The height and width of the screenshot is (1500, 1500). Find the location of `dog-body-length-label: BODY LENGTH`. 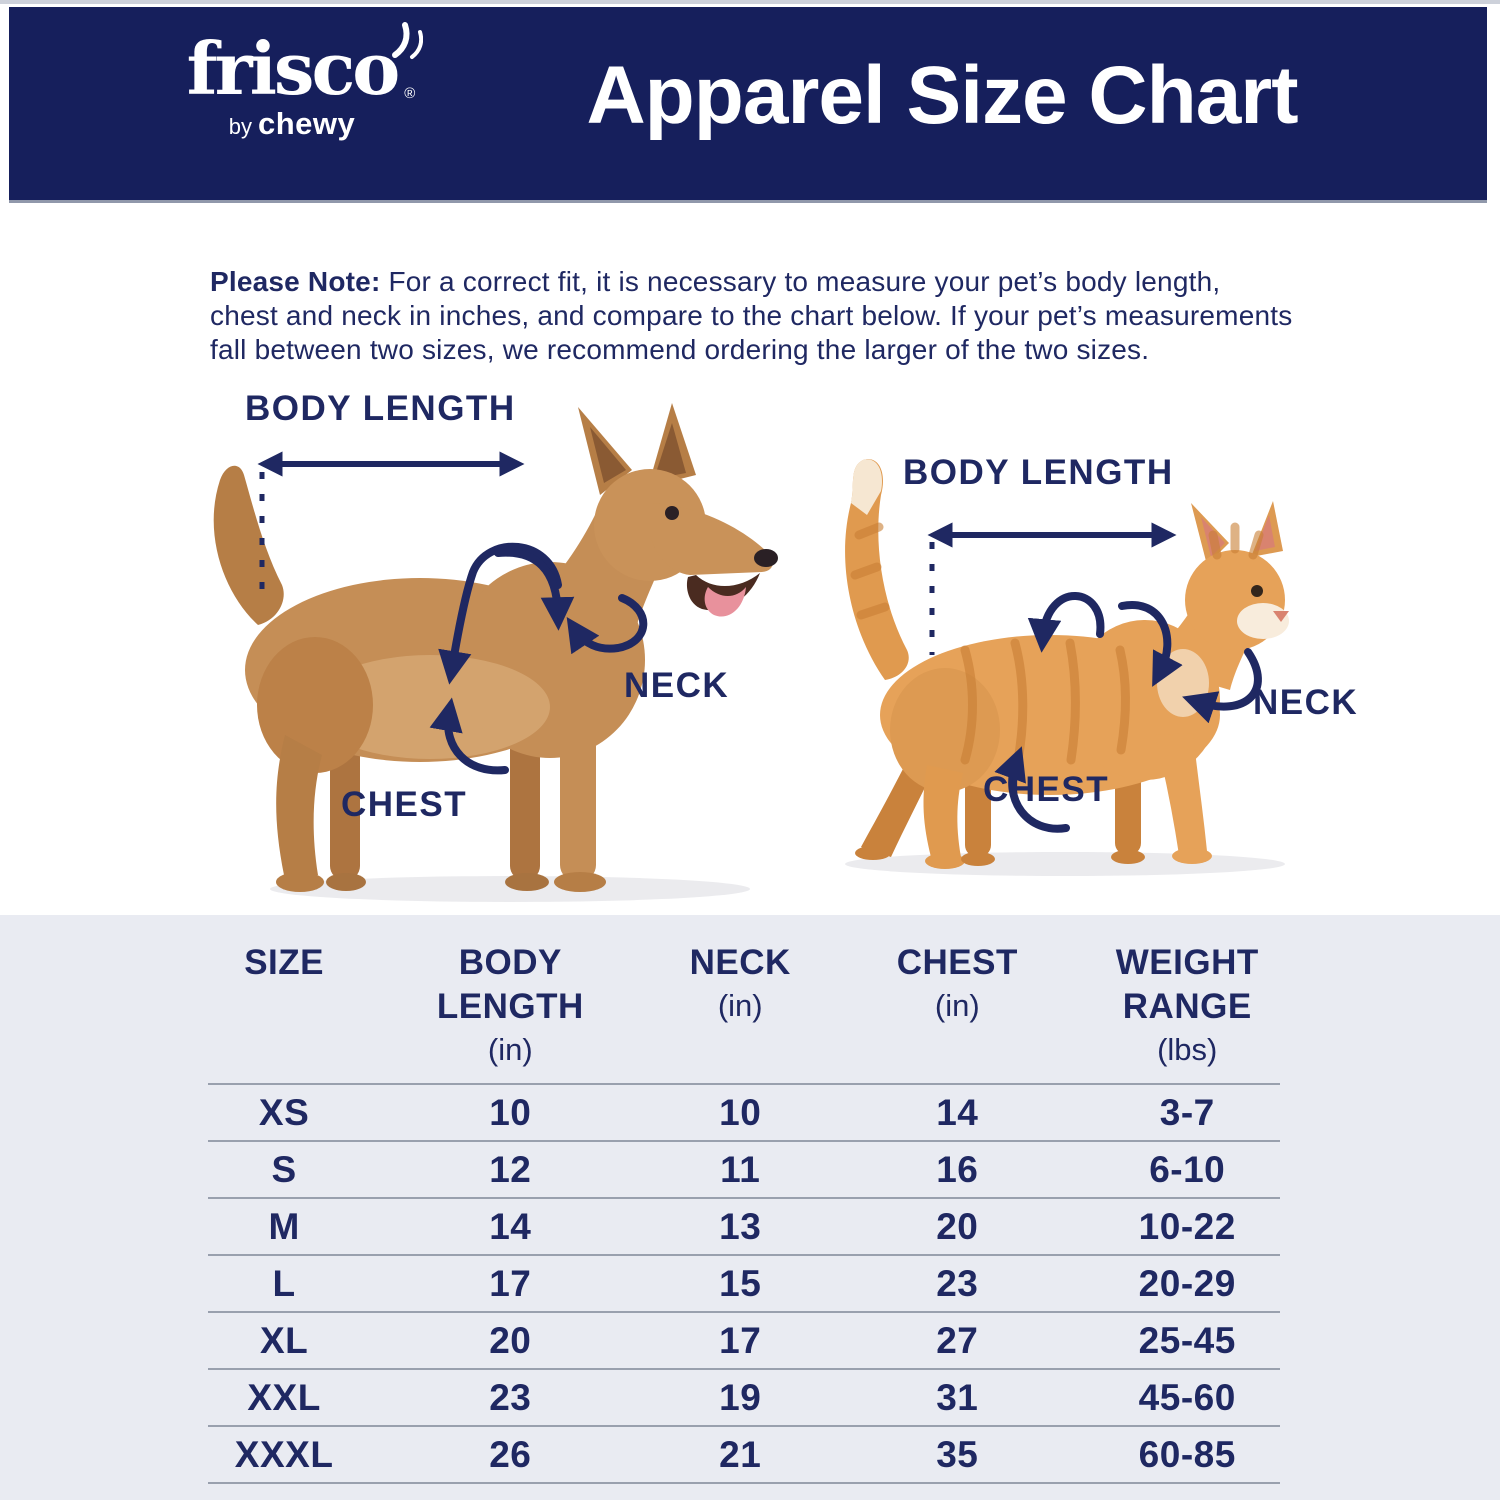

dog-body-length-label: BODY LENGTH is located at coordinates (380, 408).